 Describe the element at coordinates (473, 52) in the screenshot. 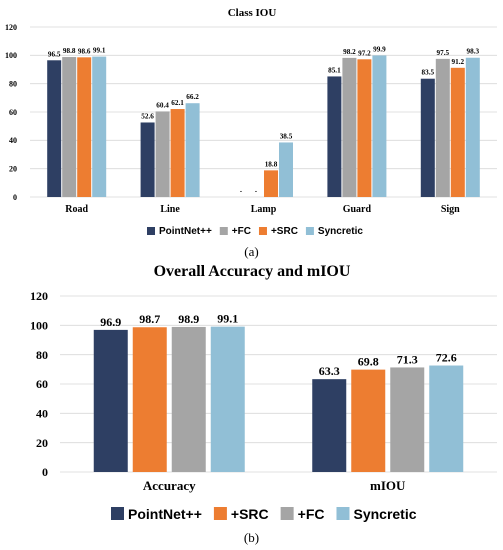

I see `data-label: 98.3` at that location.